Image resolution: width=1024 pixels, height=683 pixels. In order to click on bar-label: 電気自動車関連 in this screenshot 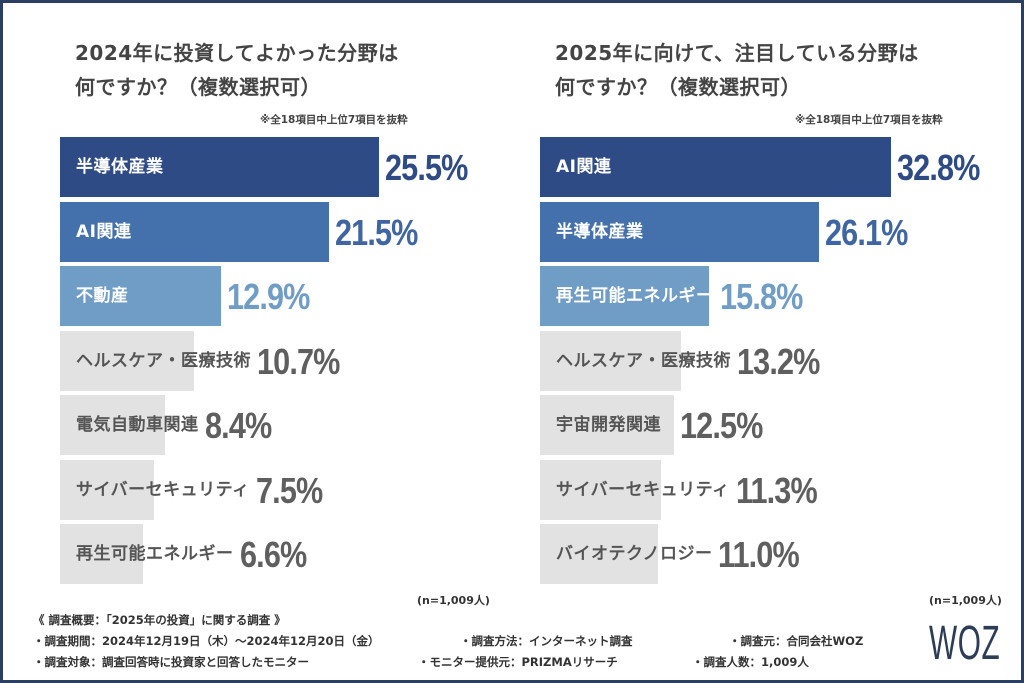, I will do `click(137, 425)`.